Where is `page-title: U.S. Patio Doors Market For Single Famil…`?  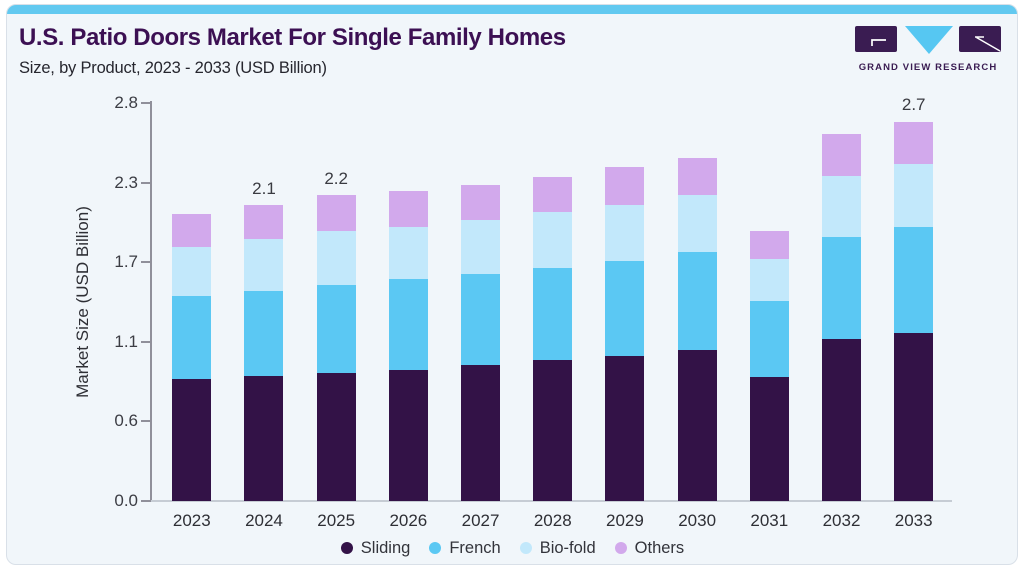
page-title: U.S. Patio Doors Market For Single Famil… is located at coordinates (292, 37).